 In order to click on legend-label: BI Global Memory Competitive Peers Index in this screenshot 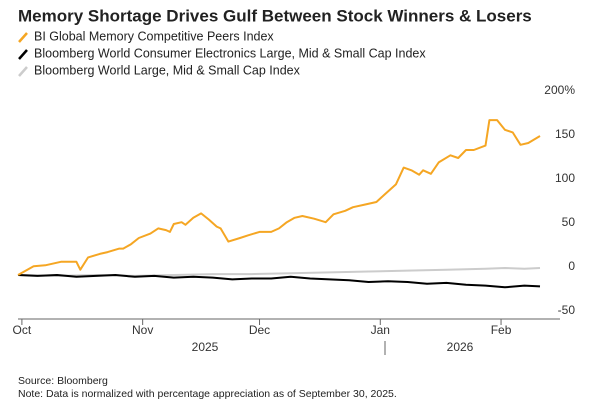, I will do `click(154, 36)`.